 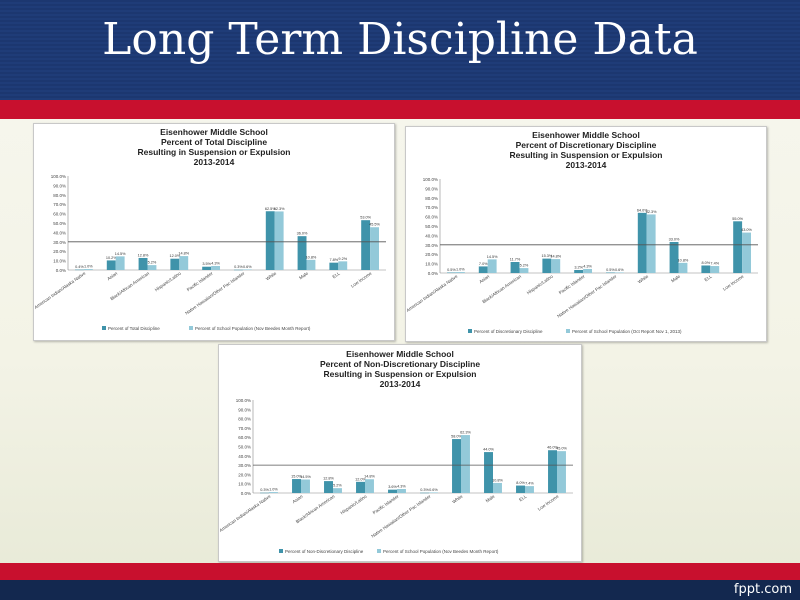 What do you see at coordinates (200, 281) in the screenshot?
I see `category-label: Pacific Islander` at bounding box center [200, 281].